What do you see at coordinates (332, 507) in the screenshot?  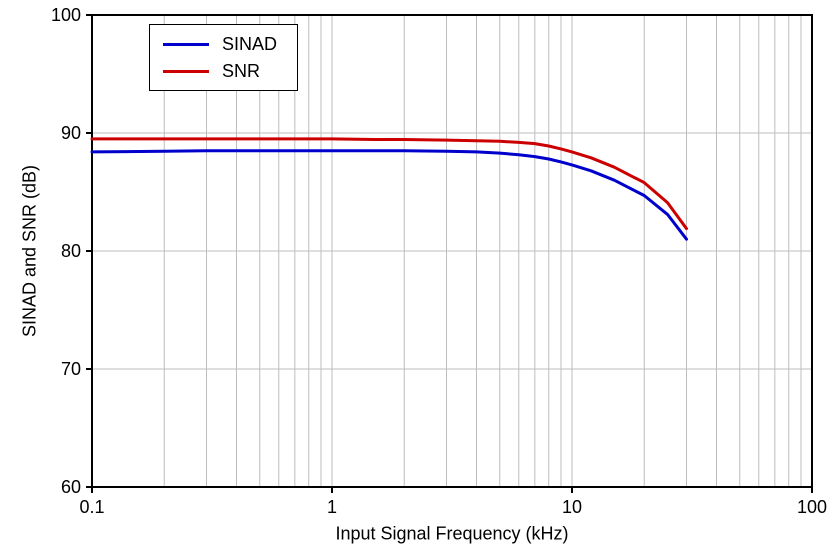 I see `svg-text: 1` at bounding box center [332, 507].